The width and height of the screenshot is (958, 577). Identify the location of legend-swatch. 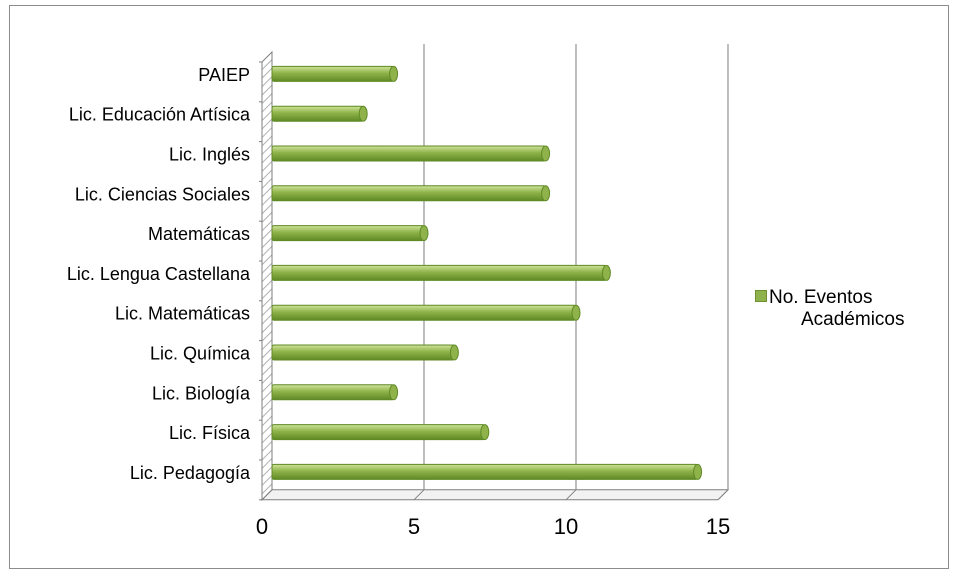
(761, 296).